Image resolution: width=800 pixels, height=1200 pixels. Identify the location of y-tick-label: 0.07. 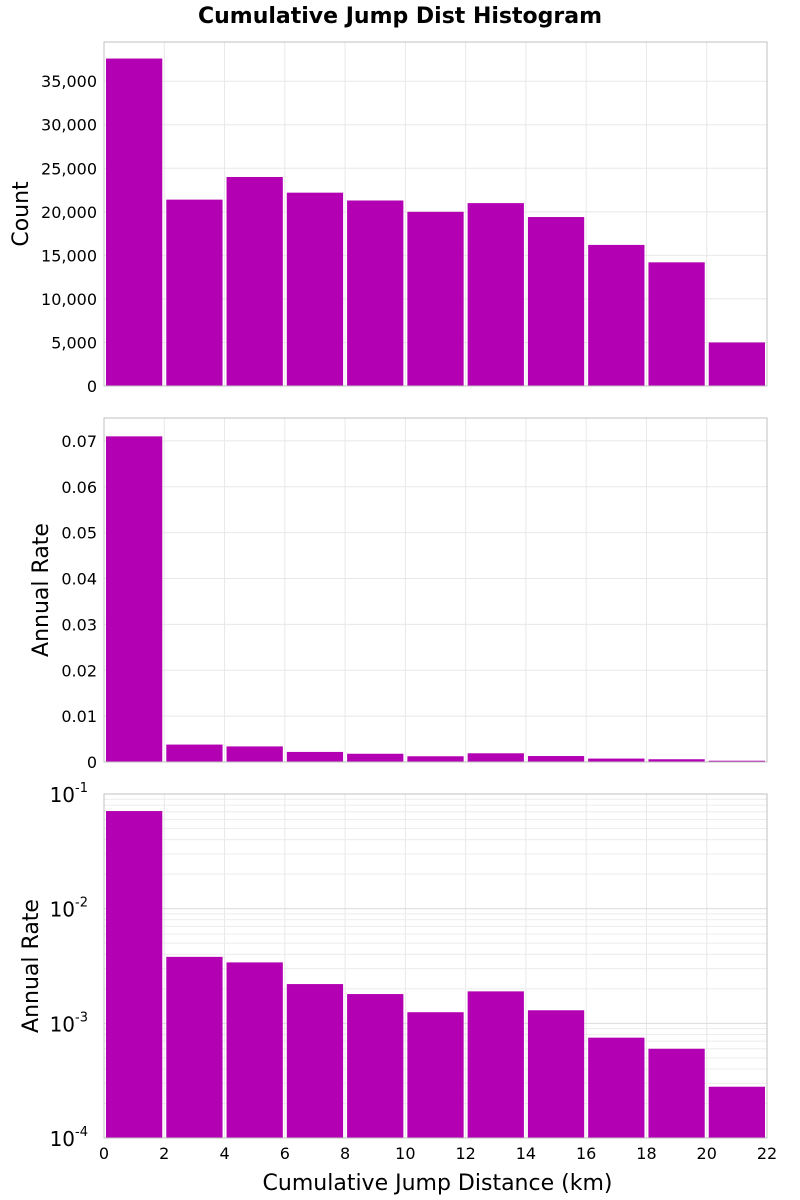
(79, 441).